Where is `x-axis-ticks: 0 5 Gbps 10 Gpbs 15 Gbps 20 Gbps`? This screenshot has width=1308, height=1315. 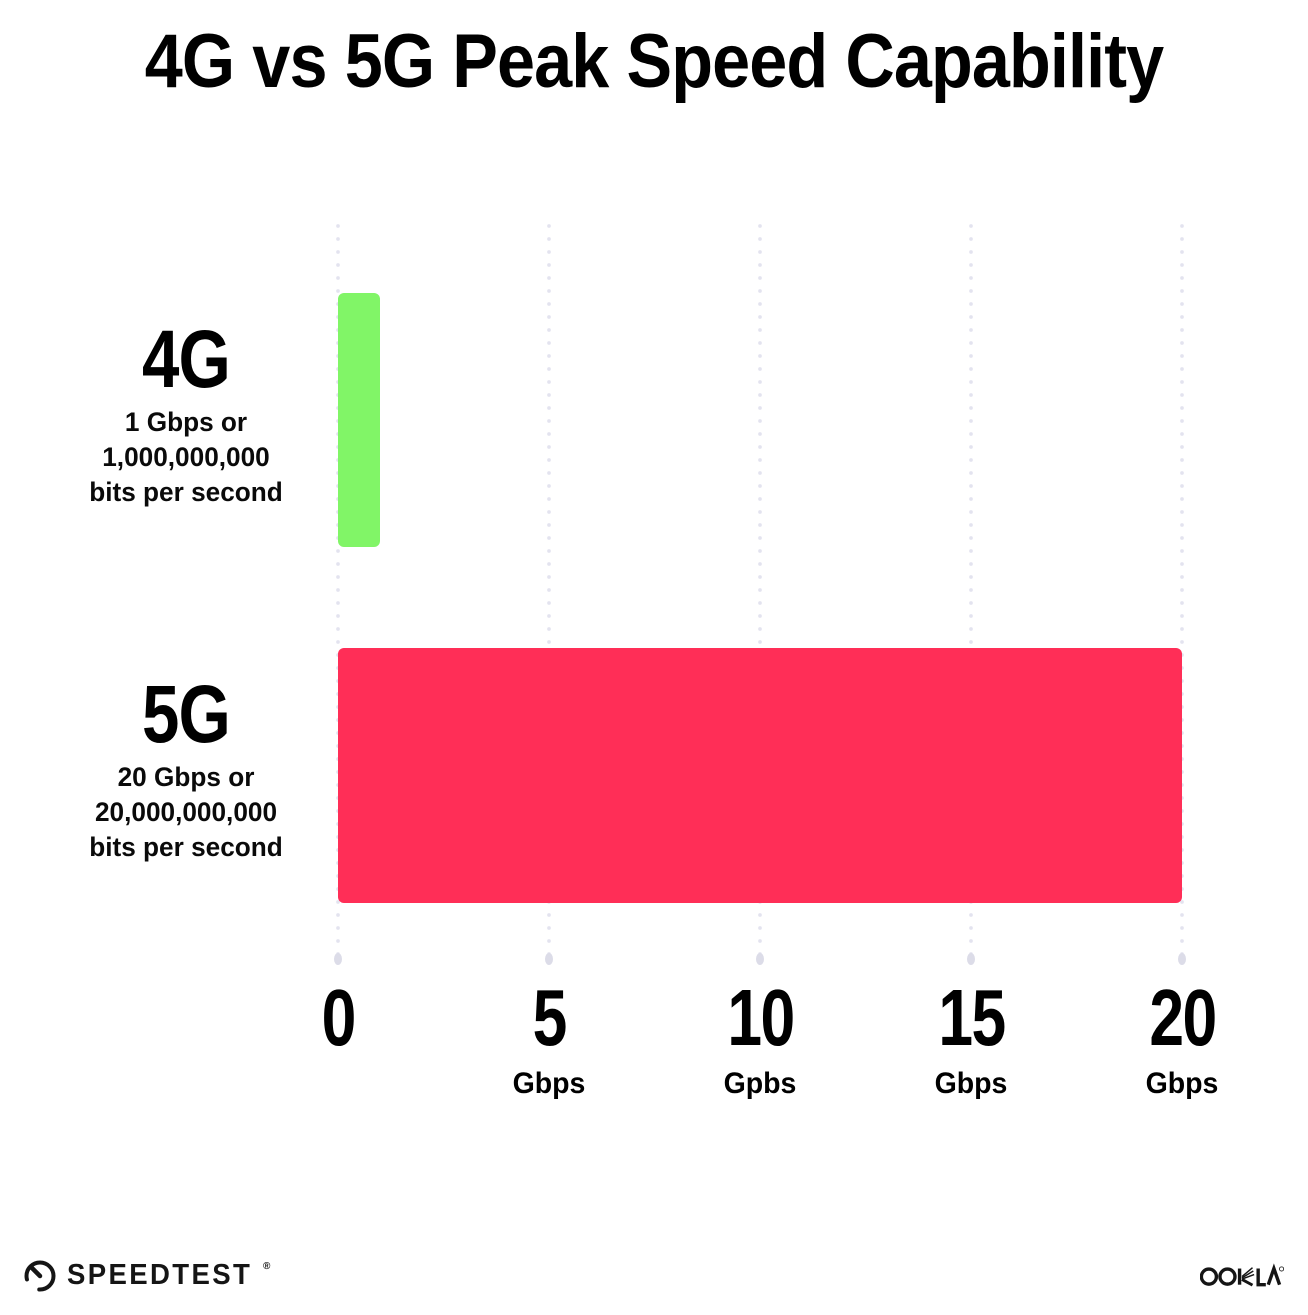 x-axis-ticks: 0 5 Gbps 10 Gpbs 15 Gbps 20 Gbps is located at coordinates (769, 1040).